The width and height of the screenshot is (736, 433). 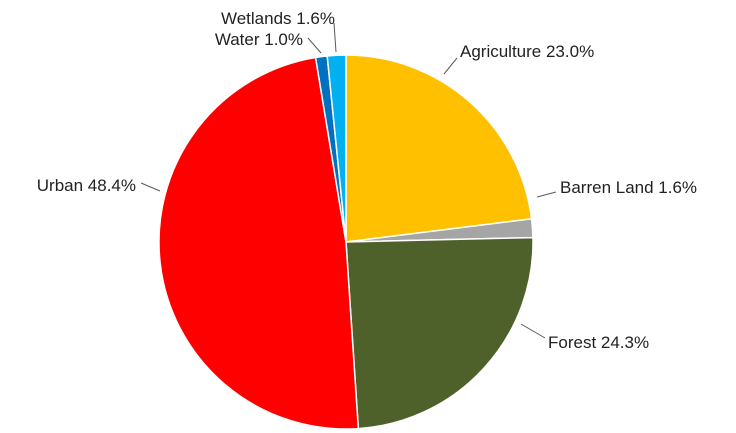 What do you see at coordinates (533, 331) in the screenshot?
I see `leader-line-forest` at bounding box center [533, 331].